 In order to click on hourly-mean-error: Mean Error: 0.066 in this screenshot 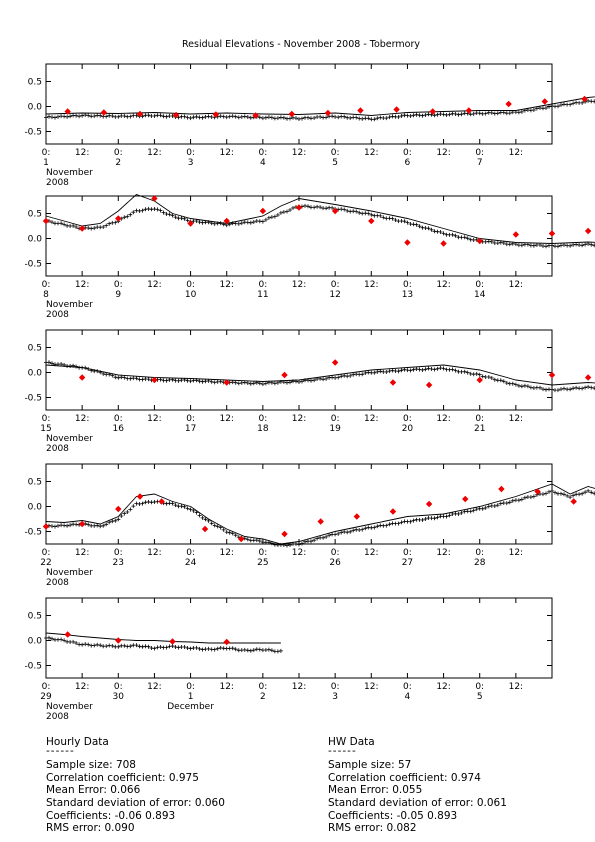, I will do `click(93, 790)`.